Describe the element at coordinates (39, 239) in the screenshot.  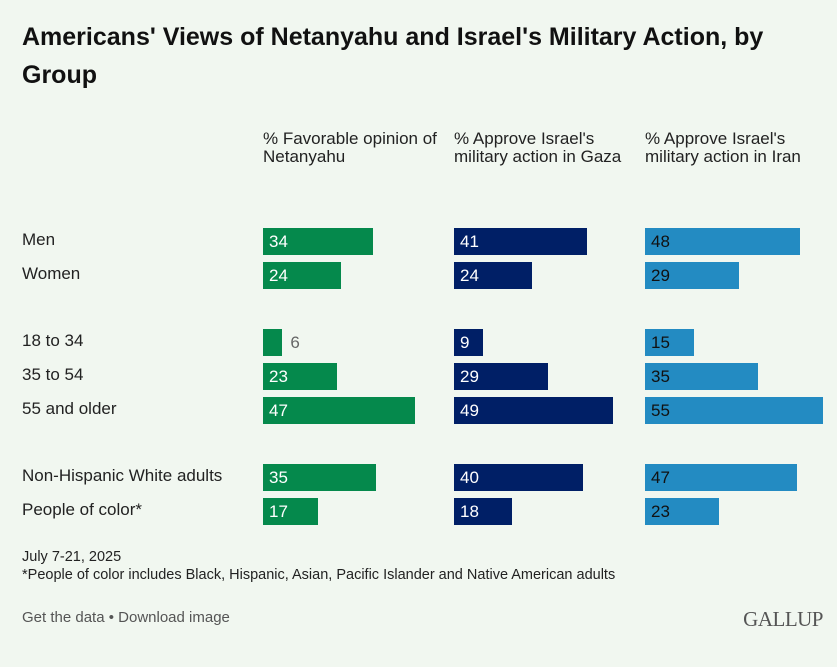
I see `category-label: Men` at that location.